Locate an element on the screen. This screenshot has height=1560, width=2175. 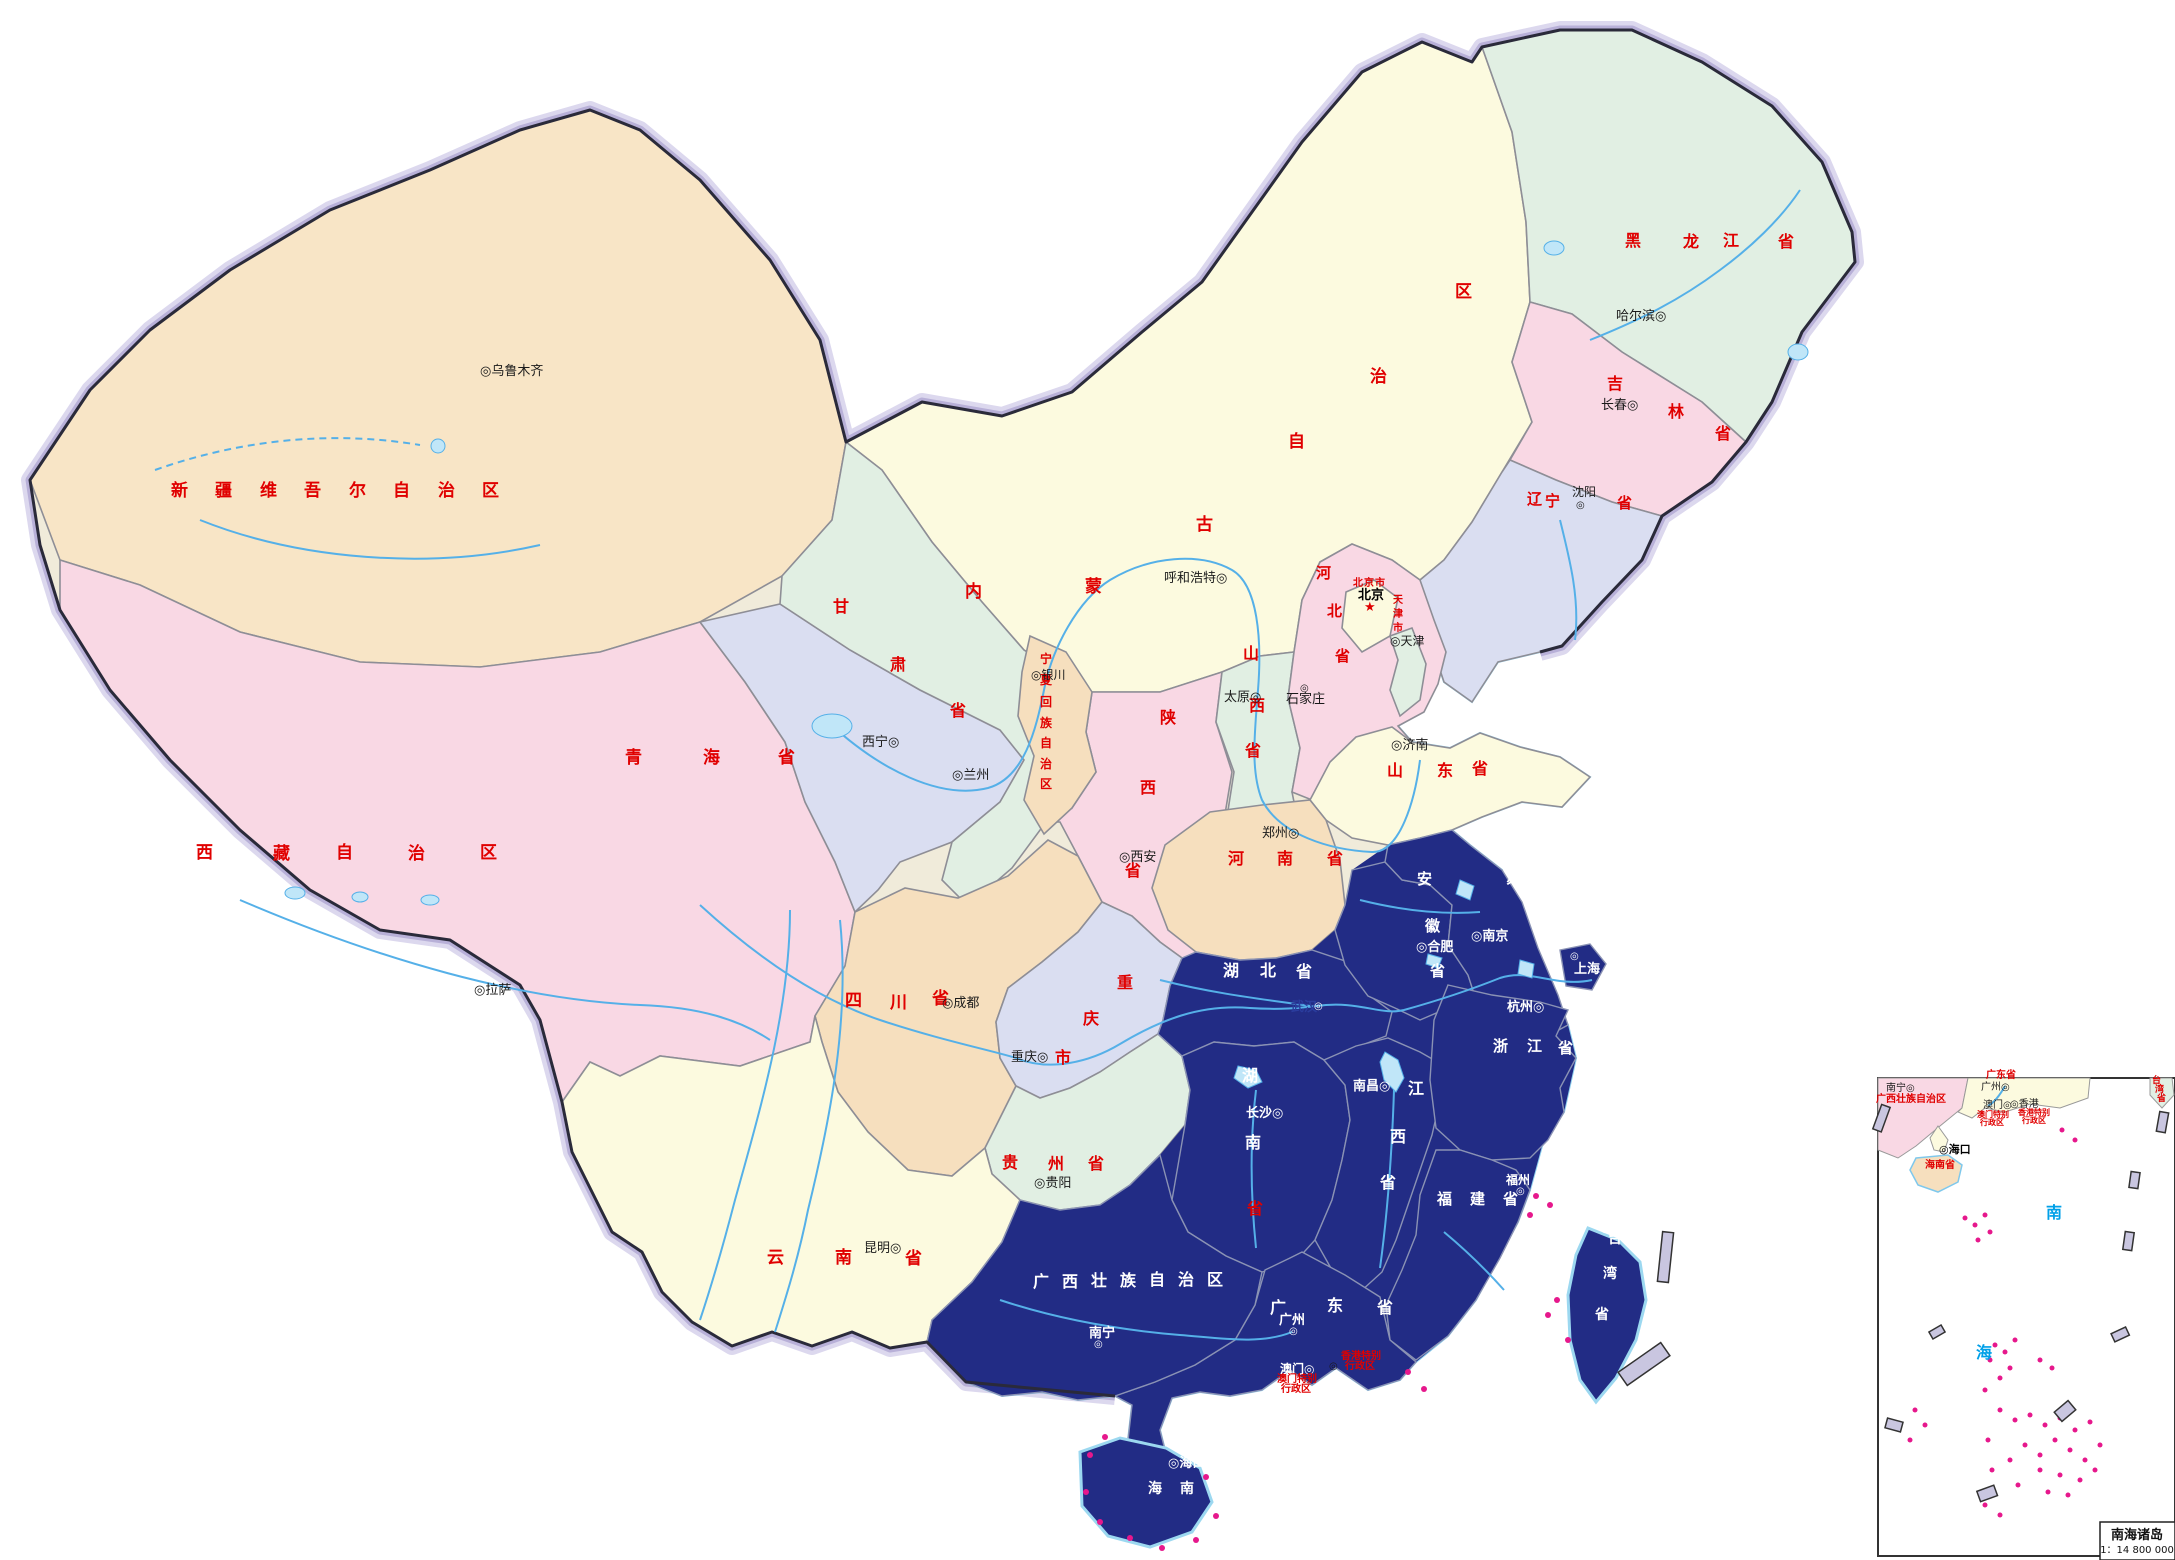
inset-label-i-sea-nan: 南 is located at coordinates (2054, 1212).